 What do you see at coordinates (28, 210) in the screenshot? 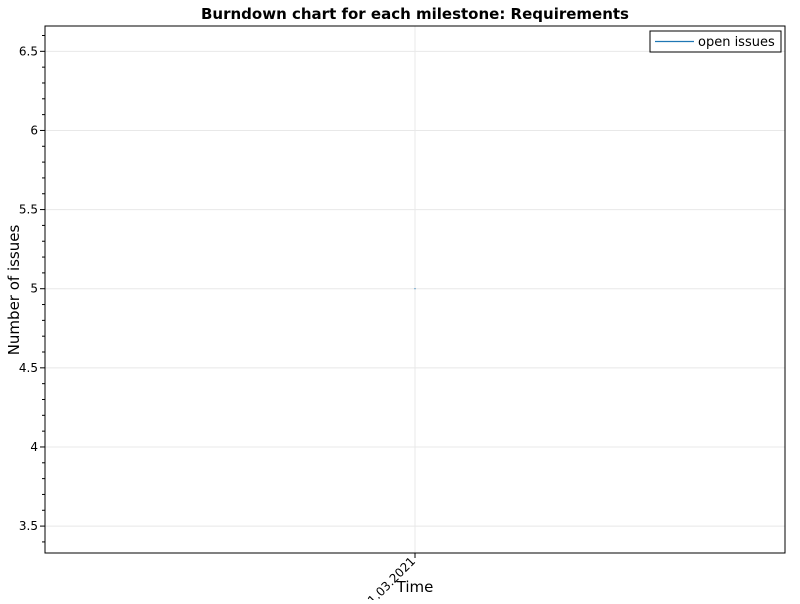
I see `y-tick-label: 5.5` at bounding box center [28, 210].